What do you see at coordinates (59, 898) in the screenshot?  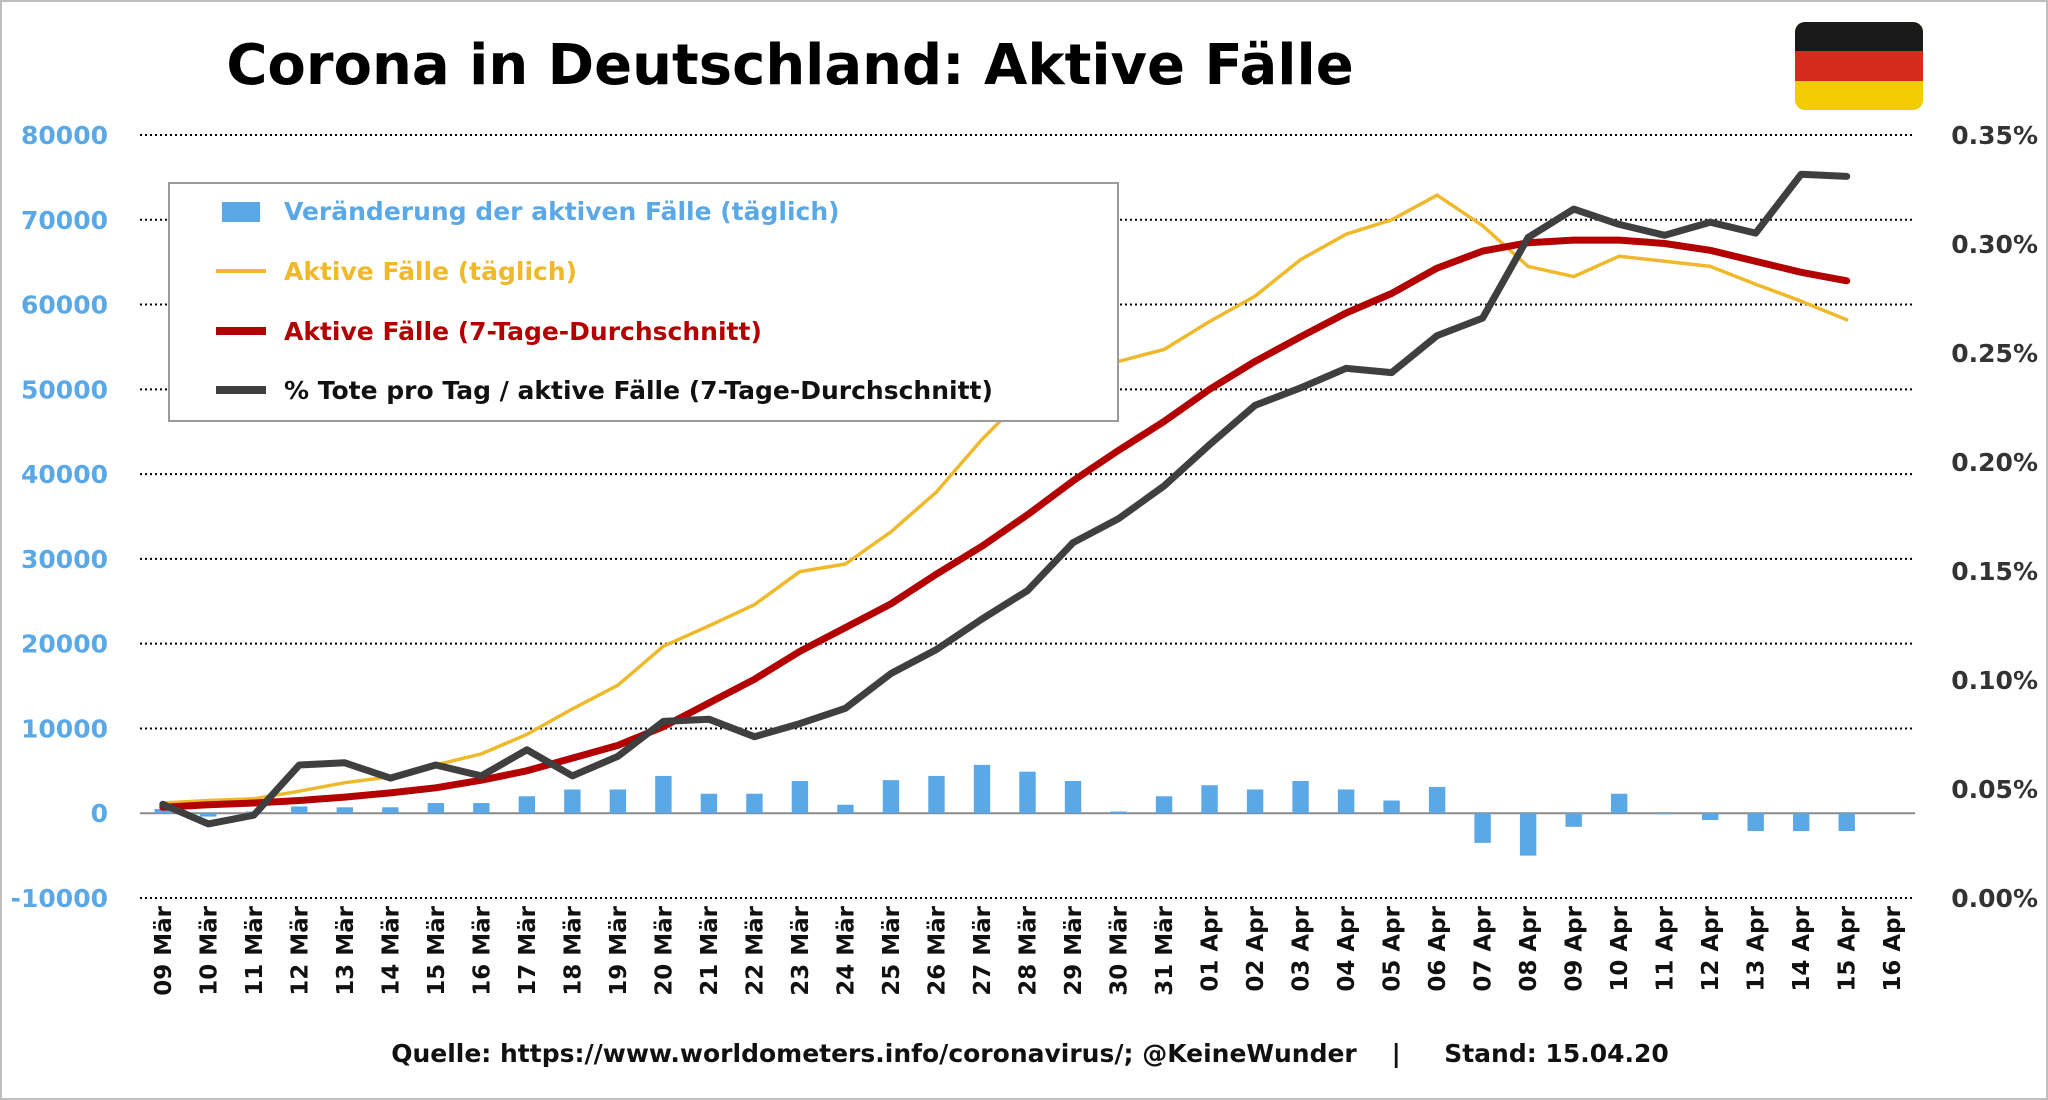 I see `y-left-tick-label: -10000` at bounding box center [59, 898].